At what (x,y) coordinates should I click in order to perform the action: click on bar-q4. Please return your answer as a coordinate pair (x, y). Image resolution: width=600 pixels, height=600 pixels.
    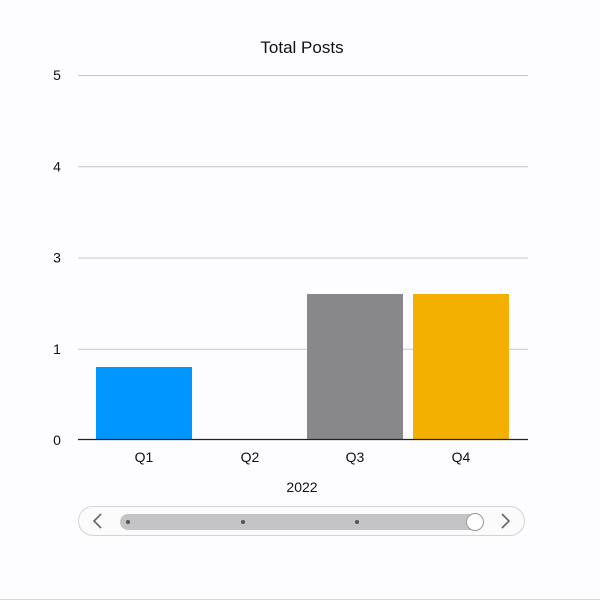
    Looking at the image, I should click on (461, 367).